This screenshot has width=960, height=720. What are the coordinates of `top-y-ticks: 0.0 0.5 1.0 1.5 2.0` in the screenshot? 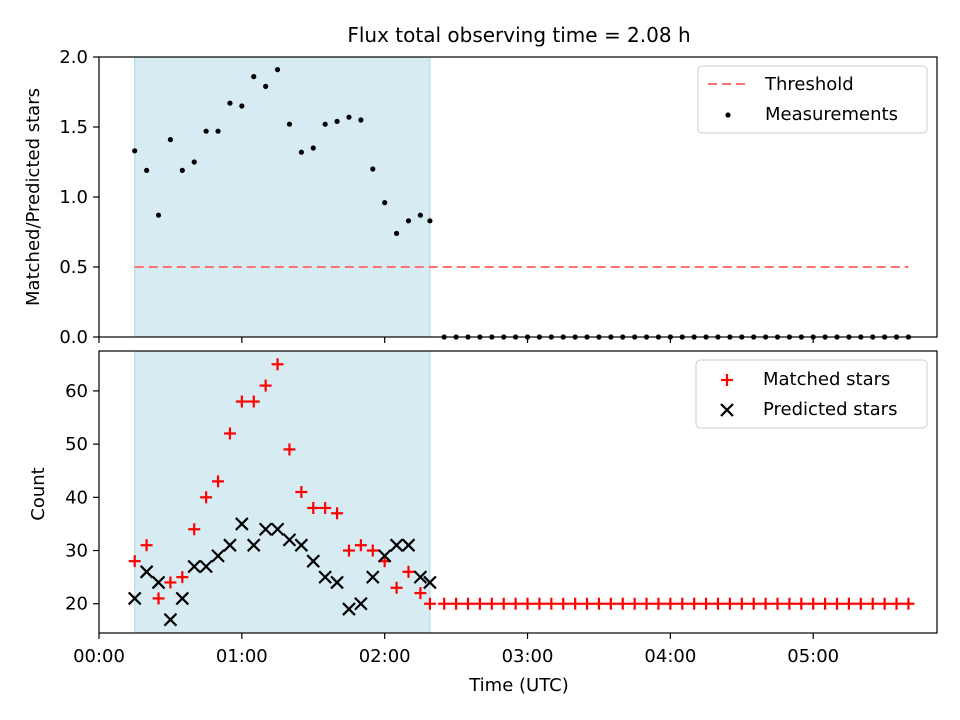 It's located at (79, 197).